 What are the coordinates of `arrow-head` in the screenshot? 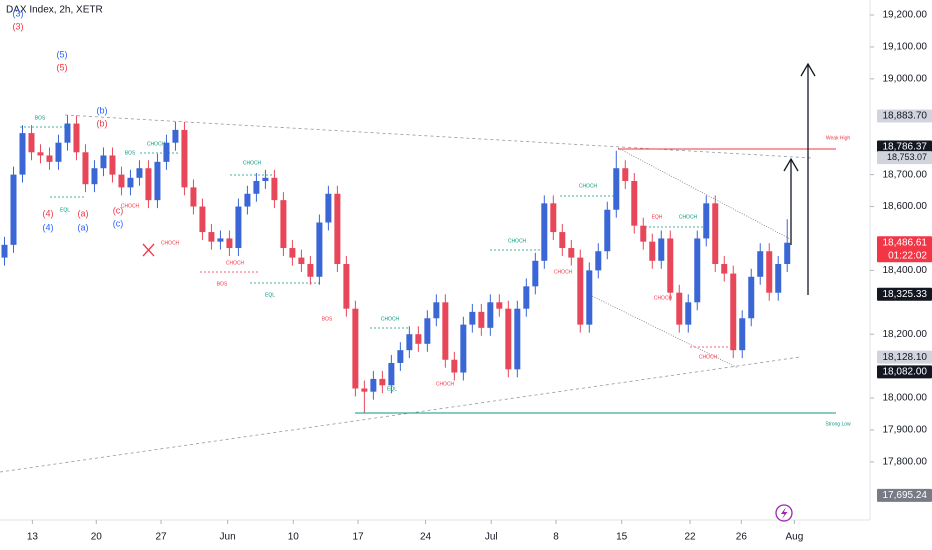 It's located at (808, 69).